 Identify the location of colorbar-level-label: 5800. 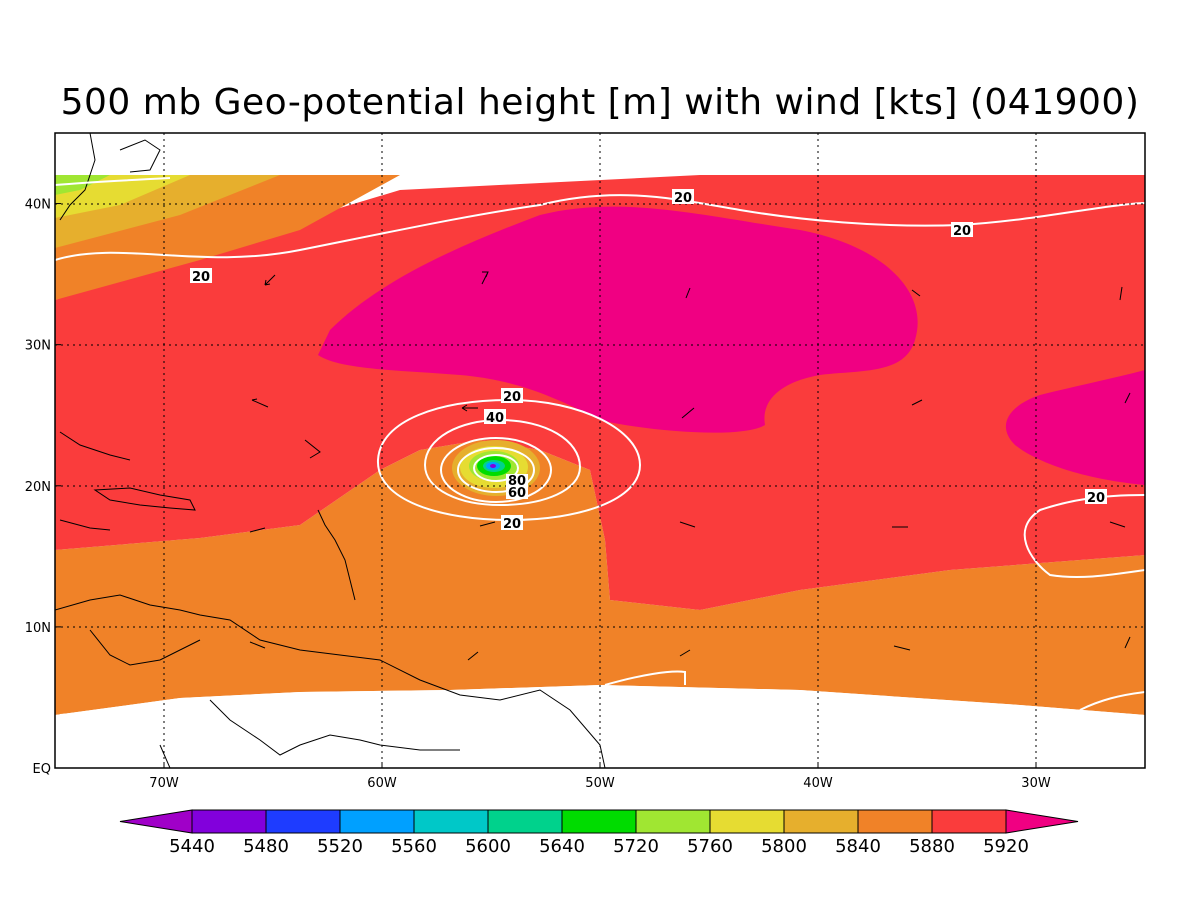
(784, 846).